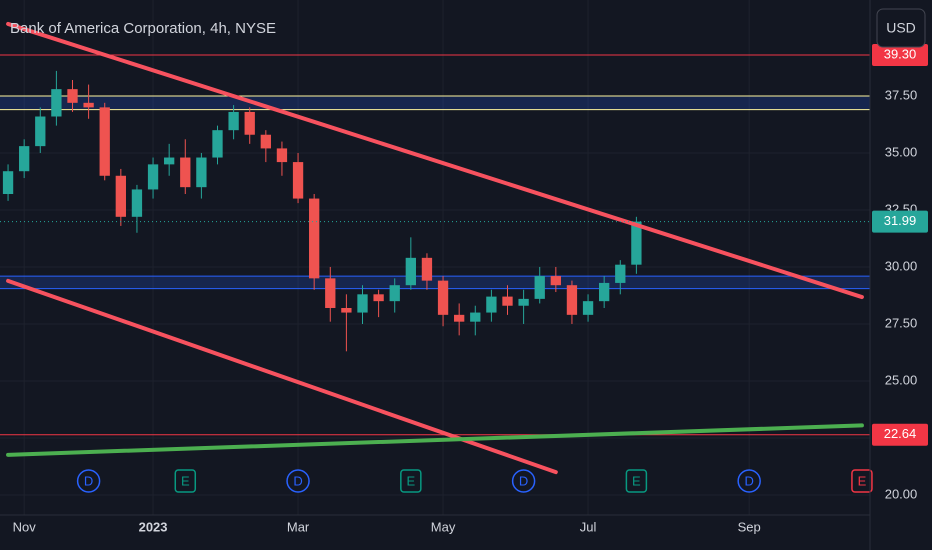 This screenshot has width=932, height=550. I want to click on x-tick-label: May, so click(443, 526).